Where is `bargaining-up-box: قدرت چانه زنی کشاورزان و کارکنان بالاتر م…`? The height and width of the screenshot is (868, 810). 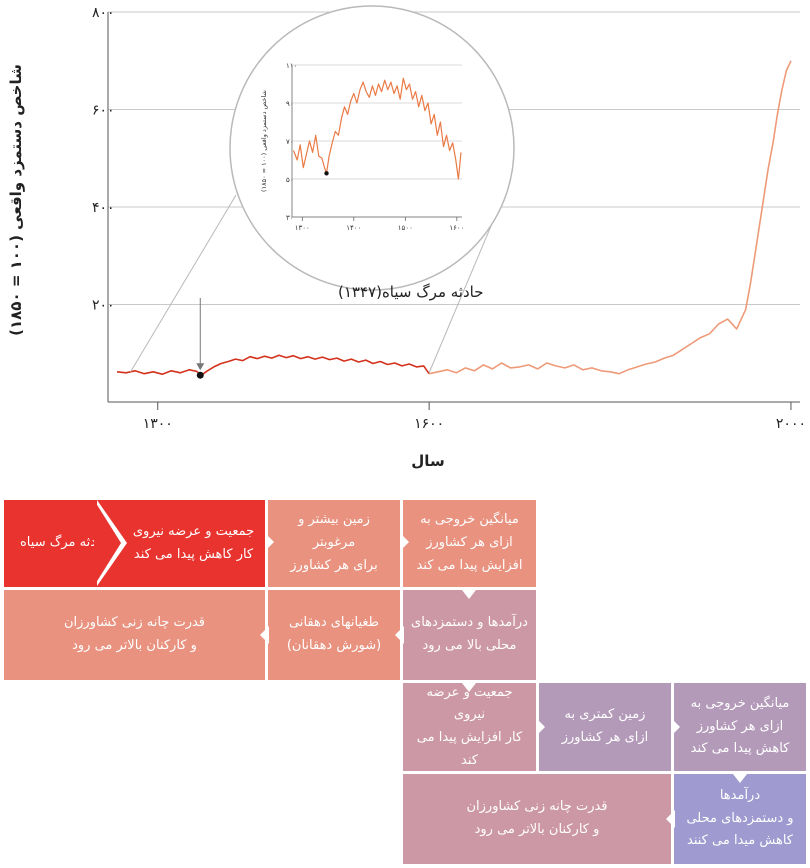 bargaining-up-box: قدرت چانه زنی کشاورزان و کارکنان بالاتر م… is located at coordinates (134, 635).